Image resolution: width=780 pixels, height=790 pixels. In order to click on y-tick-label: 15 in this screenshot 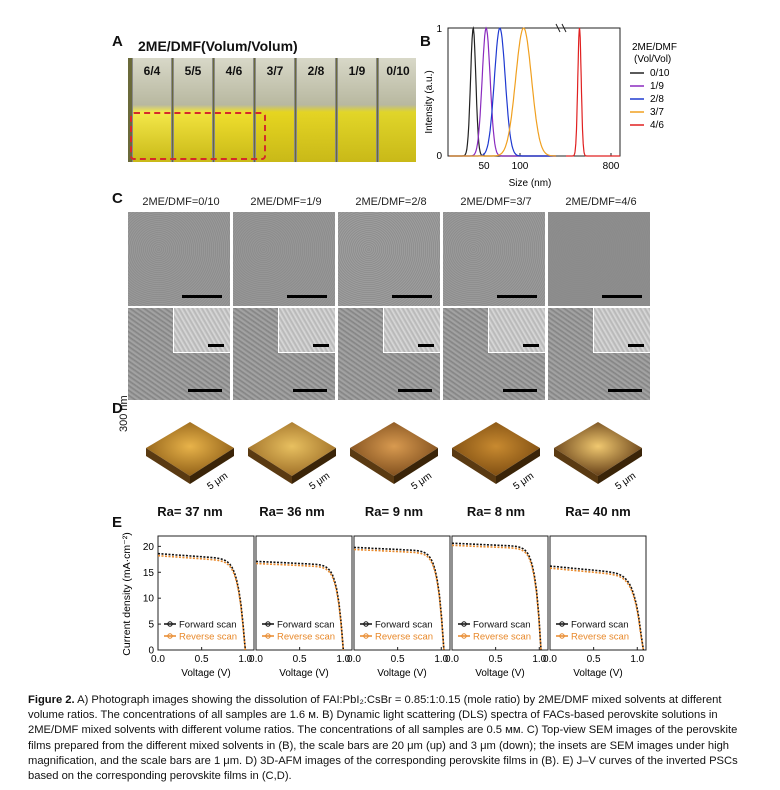, I will do `click(149, 573)`.